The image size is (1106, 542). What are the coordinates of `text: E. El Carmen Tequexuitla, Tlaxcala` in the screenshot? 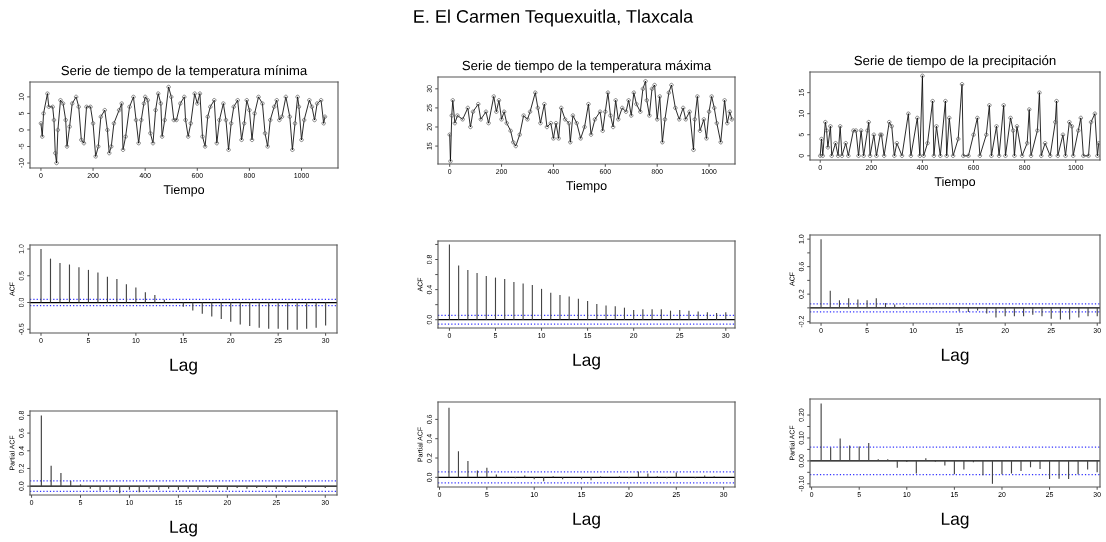 It's located at (554, 18).